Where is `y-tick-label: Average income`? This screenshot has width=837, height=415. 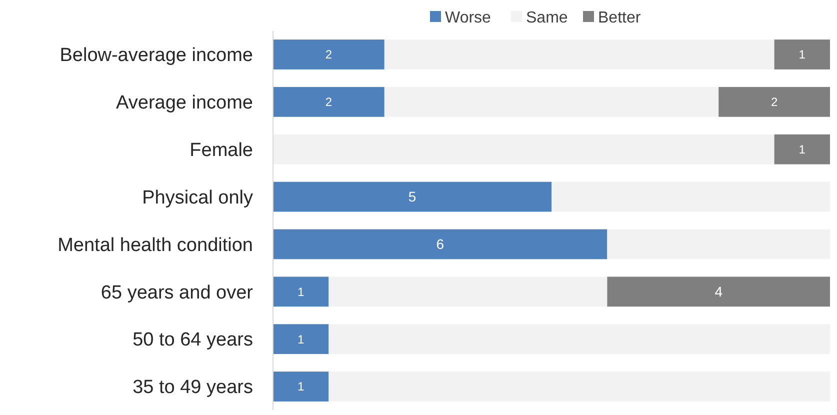
y-tick-label: Average income is located at coordinates (184, 103).